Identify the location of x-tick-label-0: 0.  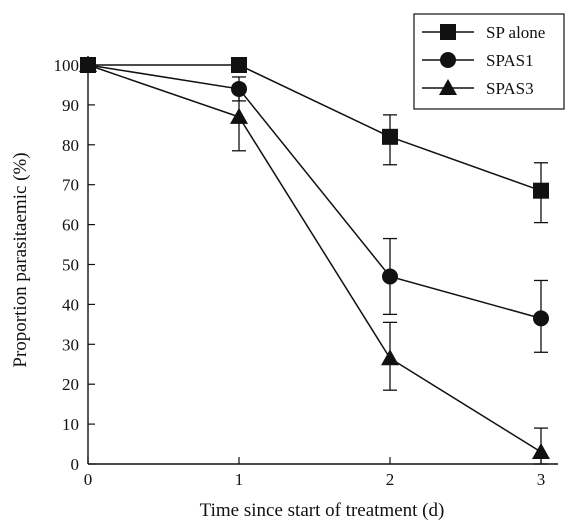
(88, 479).